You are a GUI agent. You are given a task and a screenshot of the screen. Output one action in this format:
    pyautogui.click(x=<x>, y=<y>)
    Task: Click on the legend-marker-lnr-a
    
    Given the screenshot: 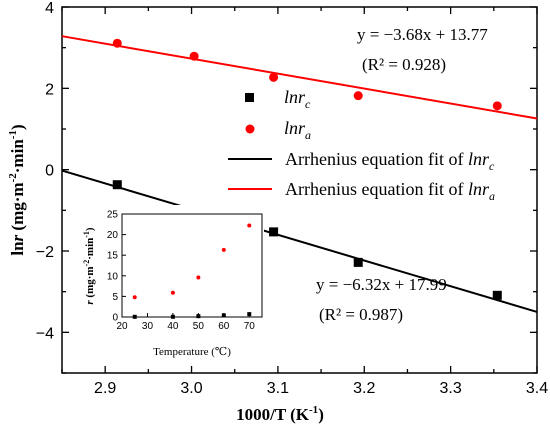 What is the action you would take?
    pyautogui.click(x=250, y=129)
    